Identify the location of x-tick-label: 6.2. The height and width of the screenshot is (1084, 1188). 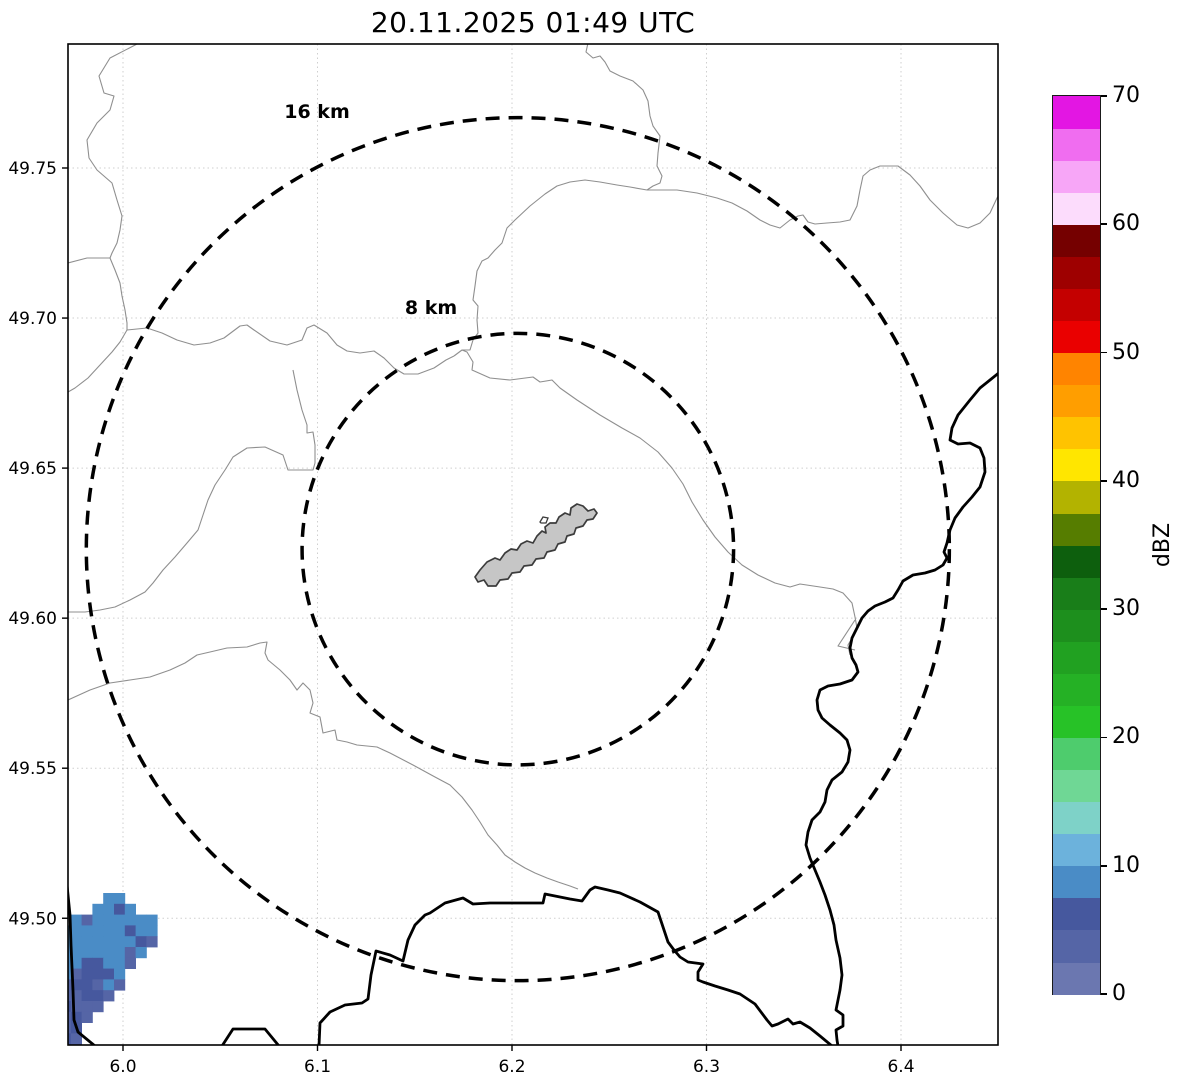
(511, 1067).